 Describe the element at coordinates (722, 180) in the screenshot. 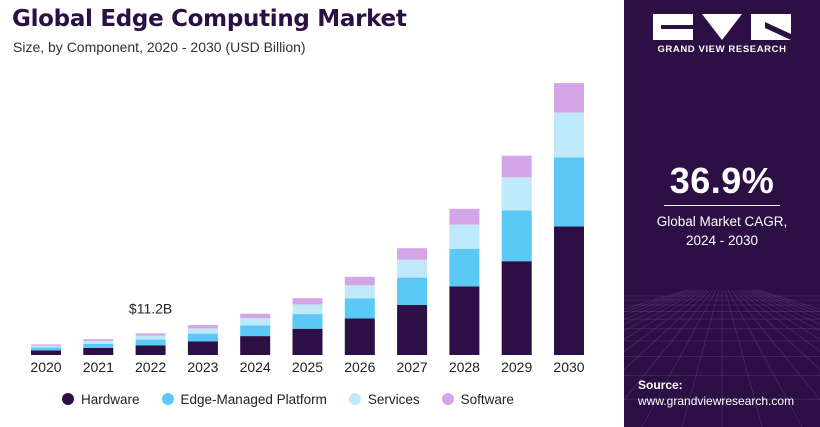

I see `cagr-value: 36.9%` at that location.